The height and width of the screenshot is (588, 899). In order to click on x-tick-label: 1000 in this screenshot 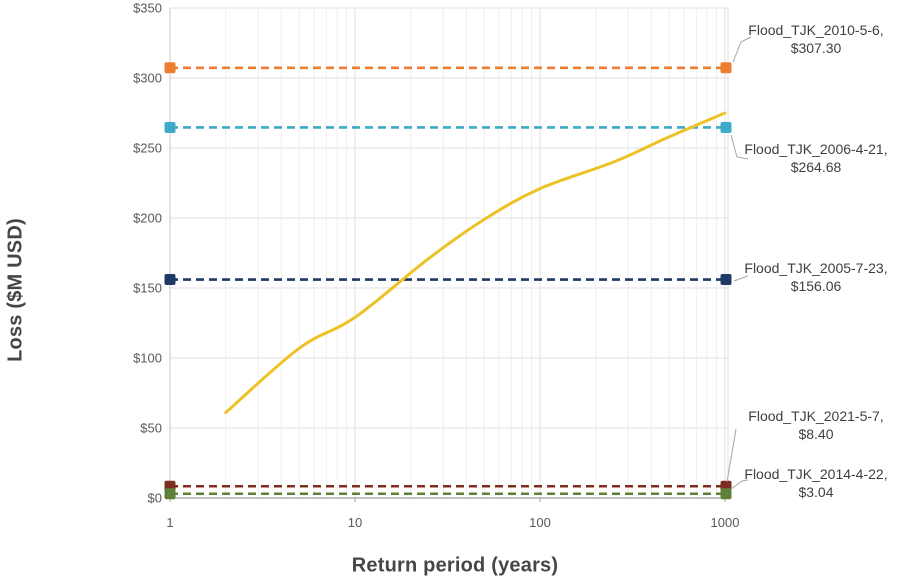, I will do `click(725, 522)`.